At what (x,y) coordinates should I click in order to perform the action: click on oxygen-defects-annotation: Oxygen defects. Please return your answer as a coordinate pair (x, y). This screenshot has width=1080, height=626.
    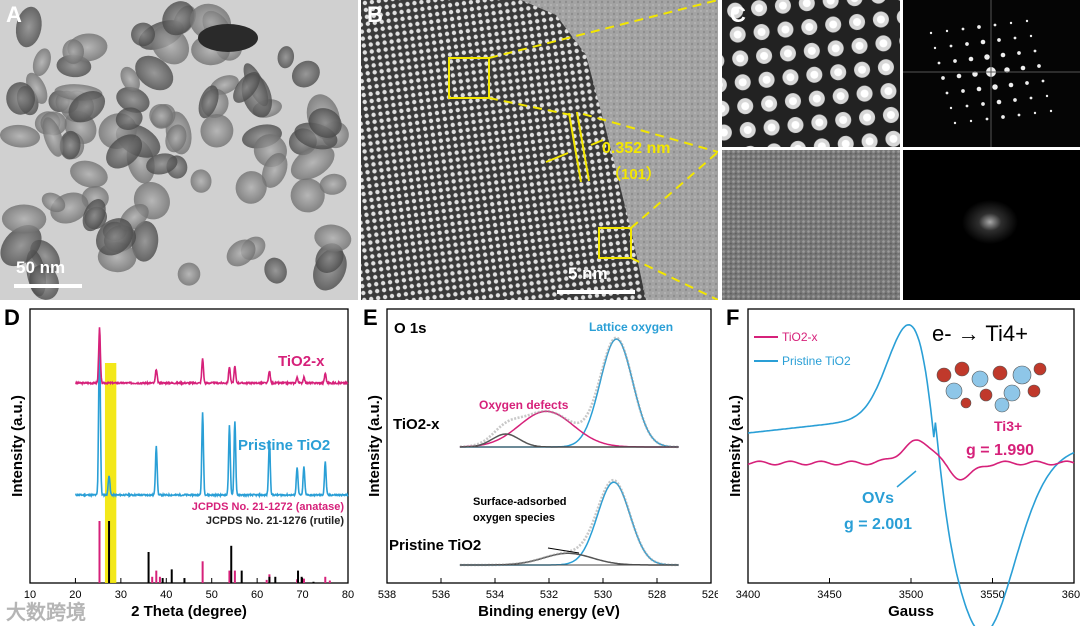
    Looking at the image, I should click on (524, 405).